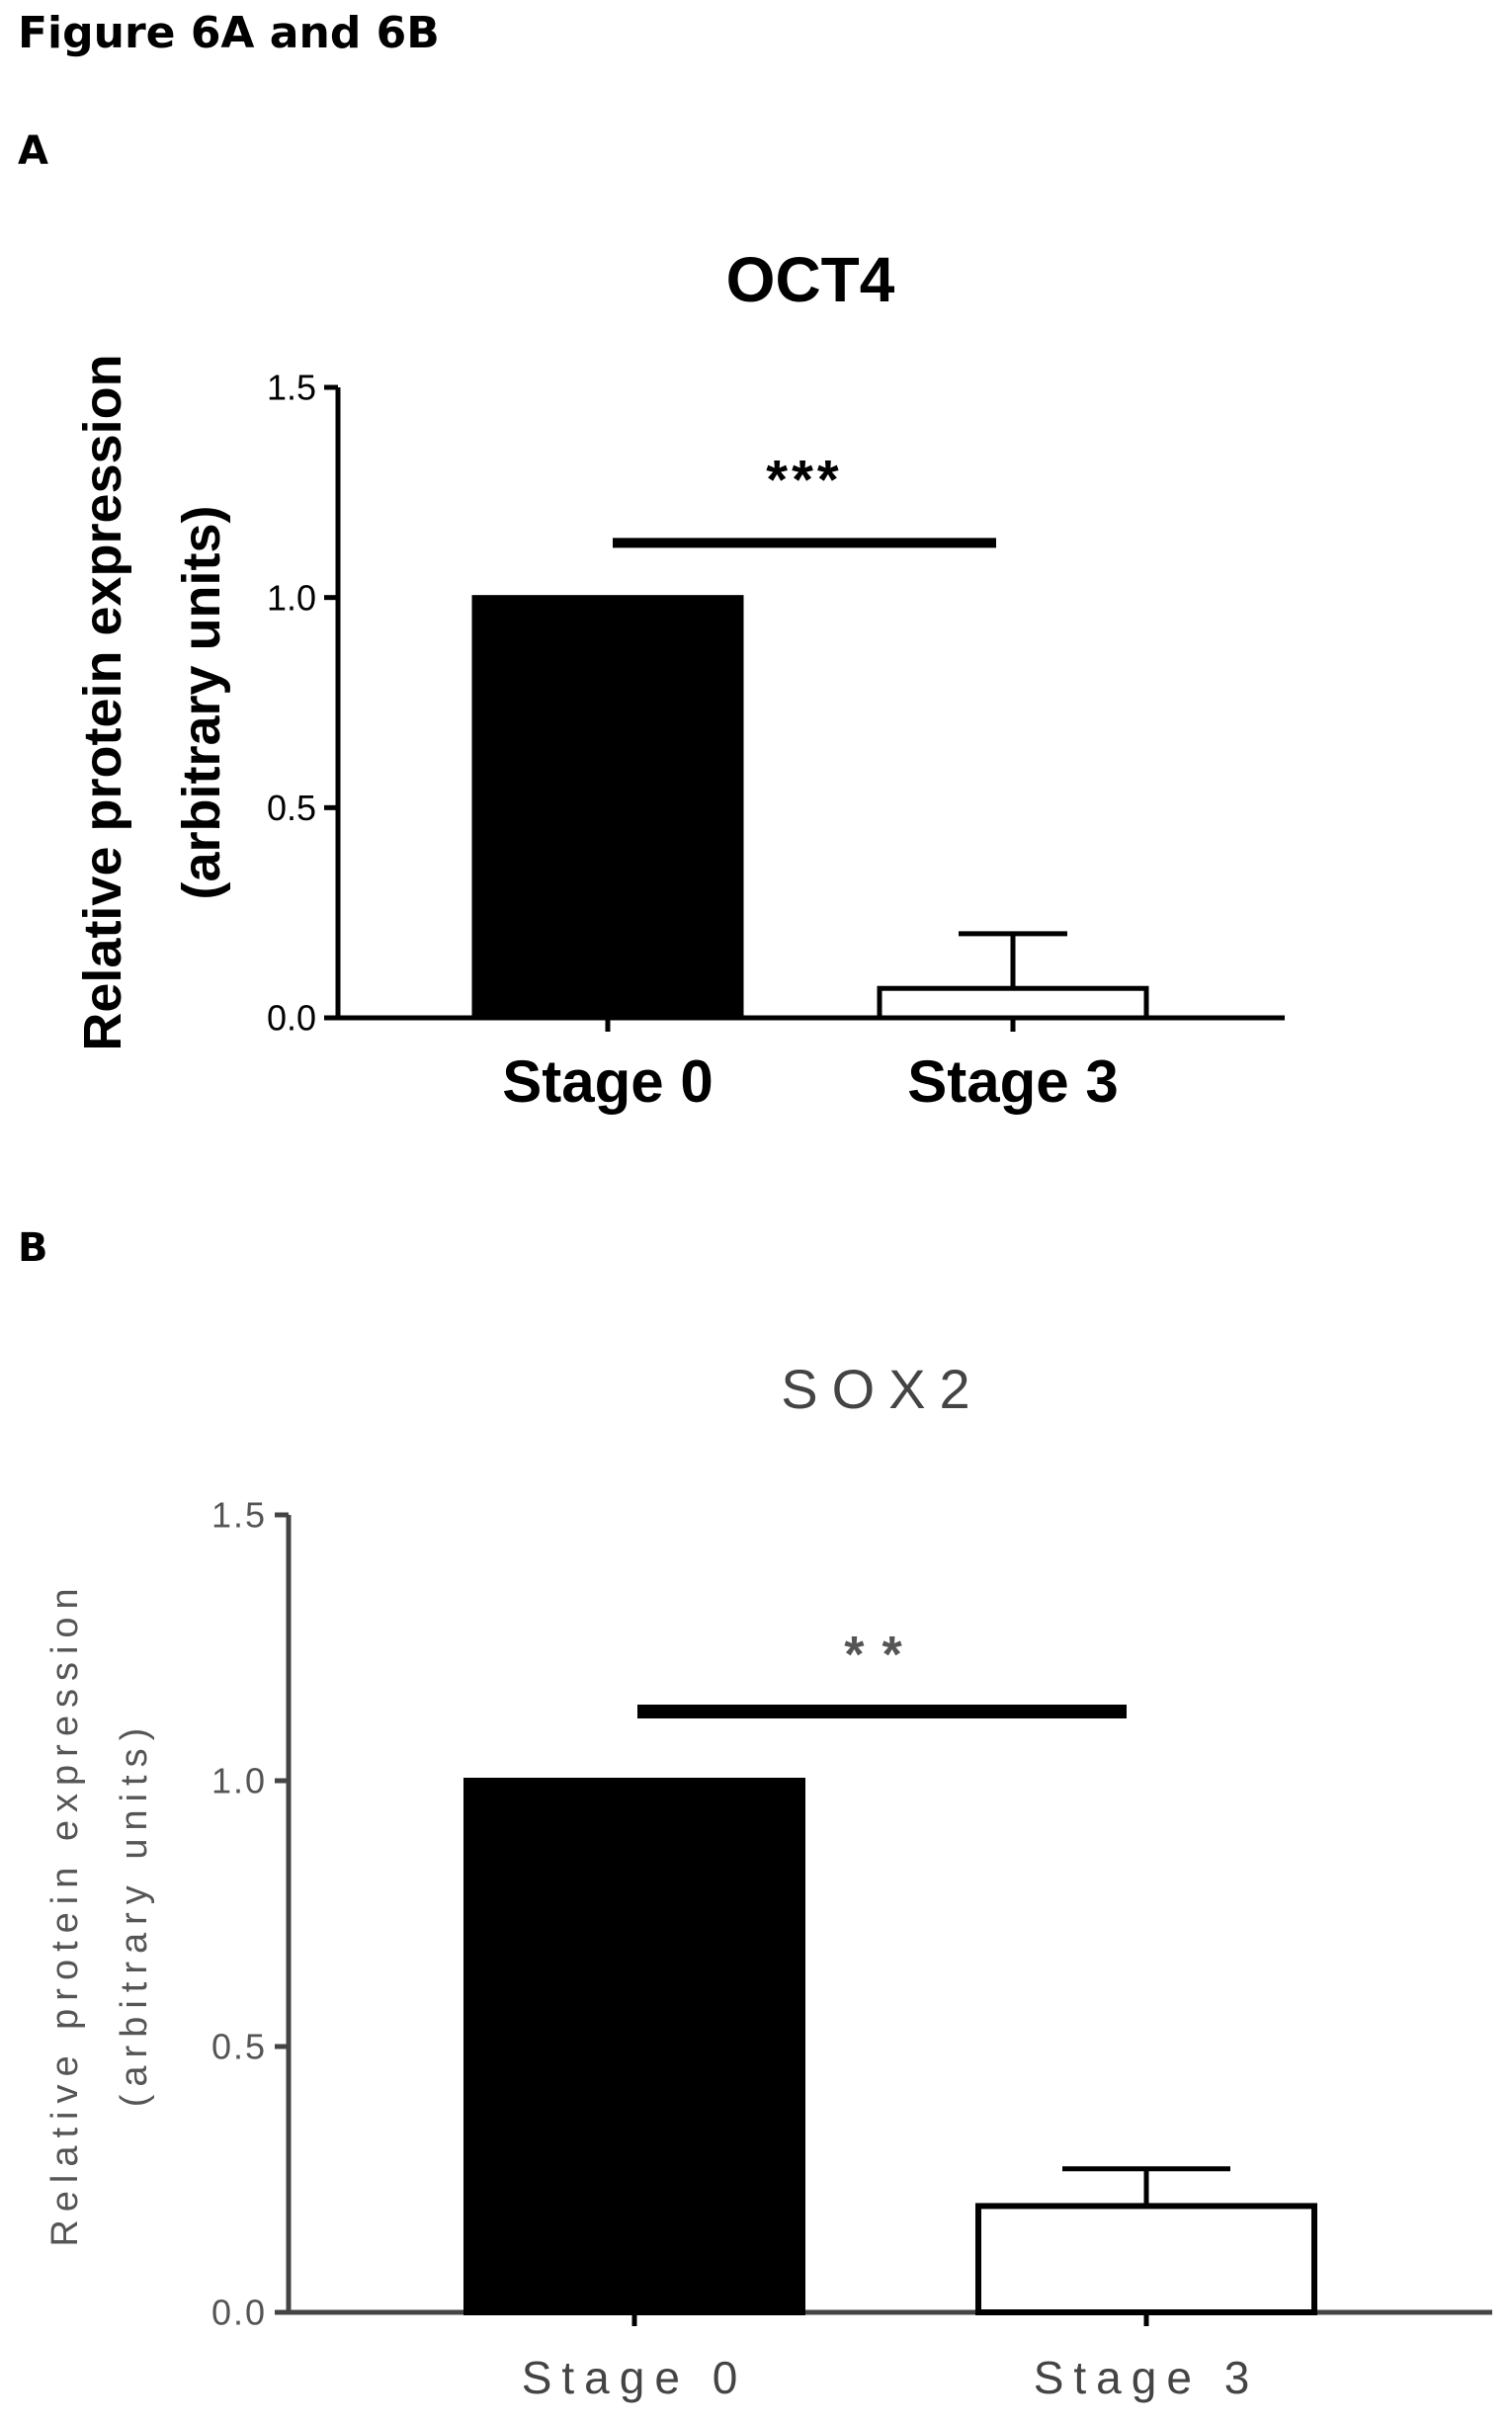 The height and width of the screenshot is (2424, 1512). I want to click on panel-label-b: B, so click(33, 1248).